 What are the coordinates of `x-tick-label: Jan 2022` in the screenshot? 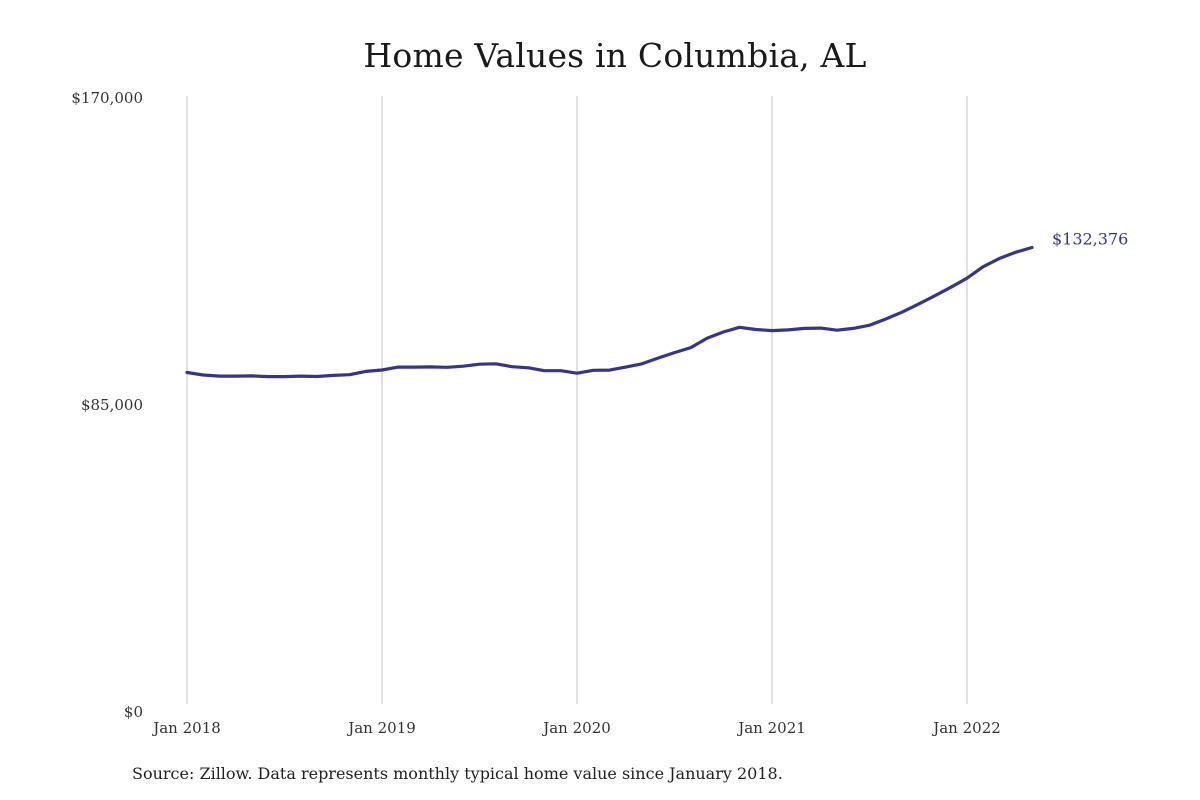 It's located at (966, 728).